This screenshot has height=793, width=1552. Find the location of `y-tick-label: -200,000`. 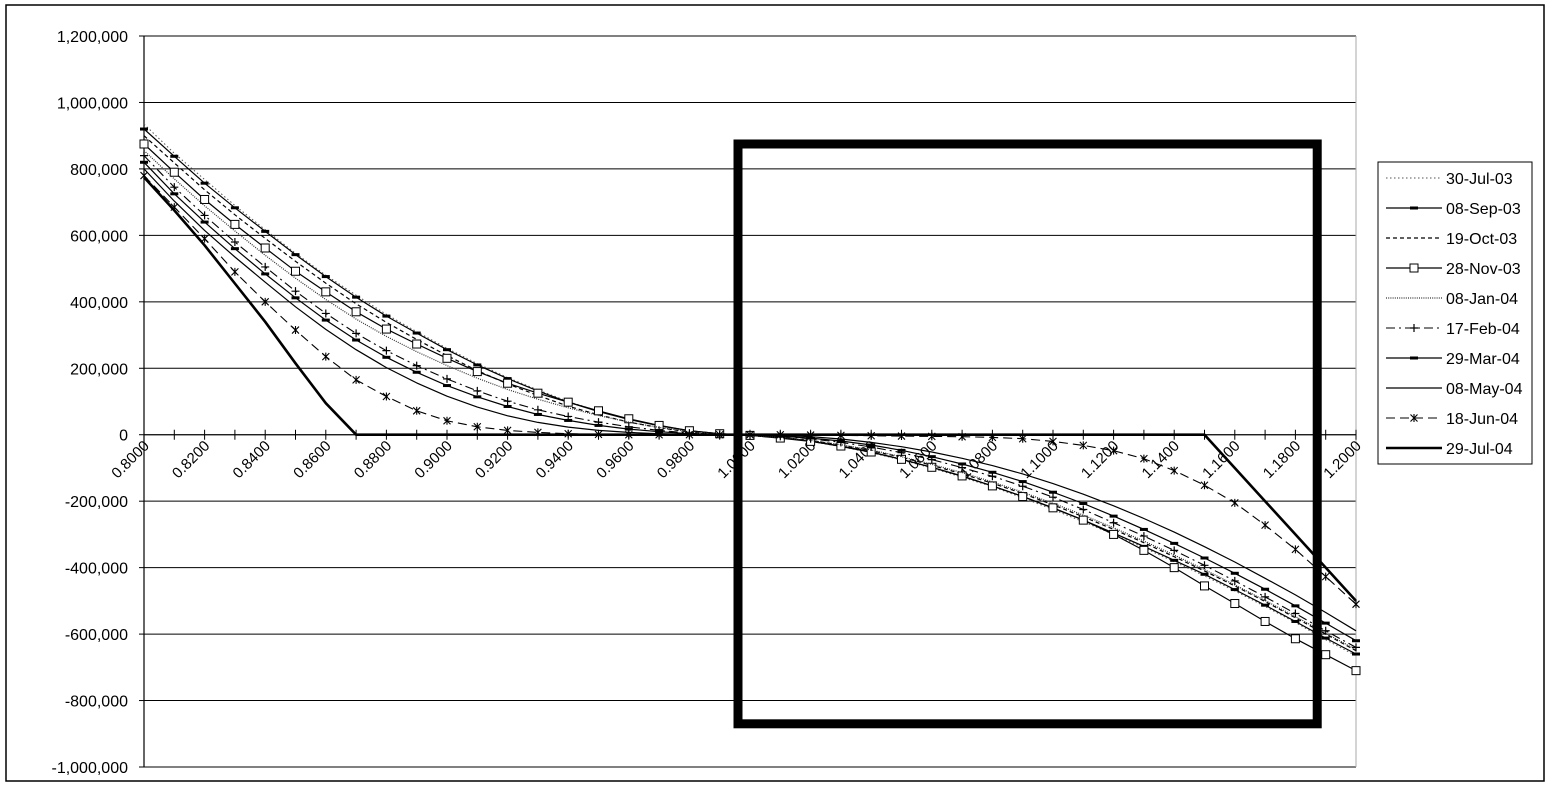

y-tick-label: -200,000 is located at coordinates (96, 502).